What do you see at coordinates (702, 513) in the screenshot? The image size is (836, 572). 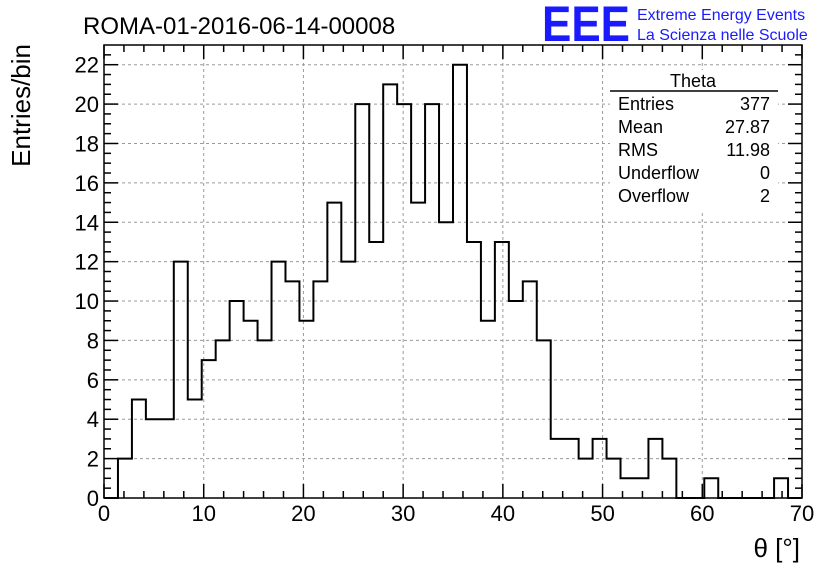 I see `x-tick-label: 60` at bounding box center [702, 513].